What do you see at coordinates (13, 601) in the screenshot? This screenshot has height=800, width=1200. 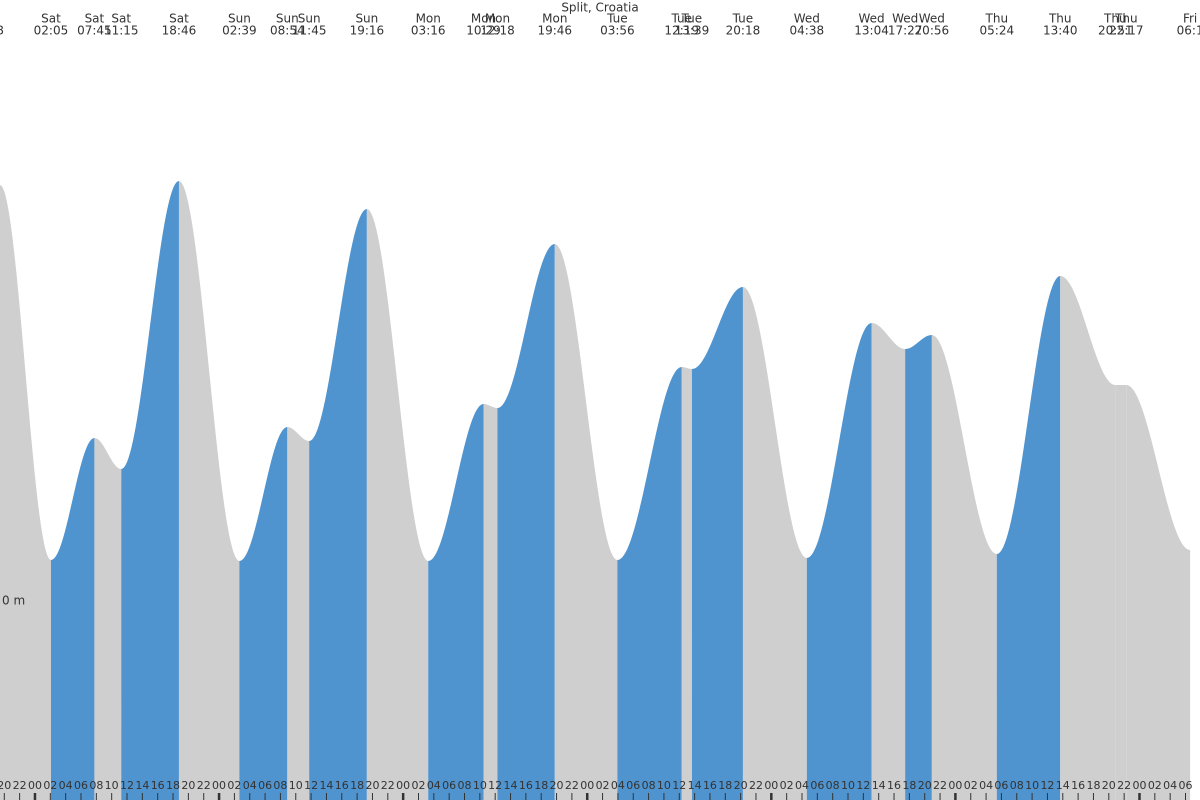 I see `y-tick-label: 0 m` at bounding box center [13, 601].